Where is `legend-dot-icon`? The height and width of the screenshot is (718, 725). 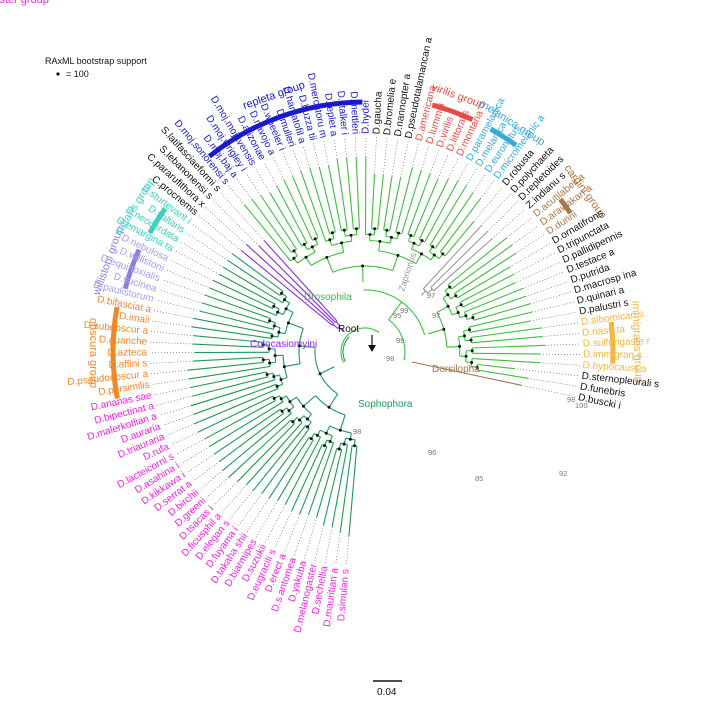 legend-dot-icon is located at coordinates (58, 74).